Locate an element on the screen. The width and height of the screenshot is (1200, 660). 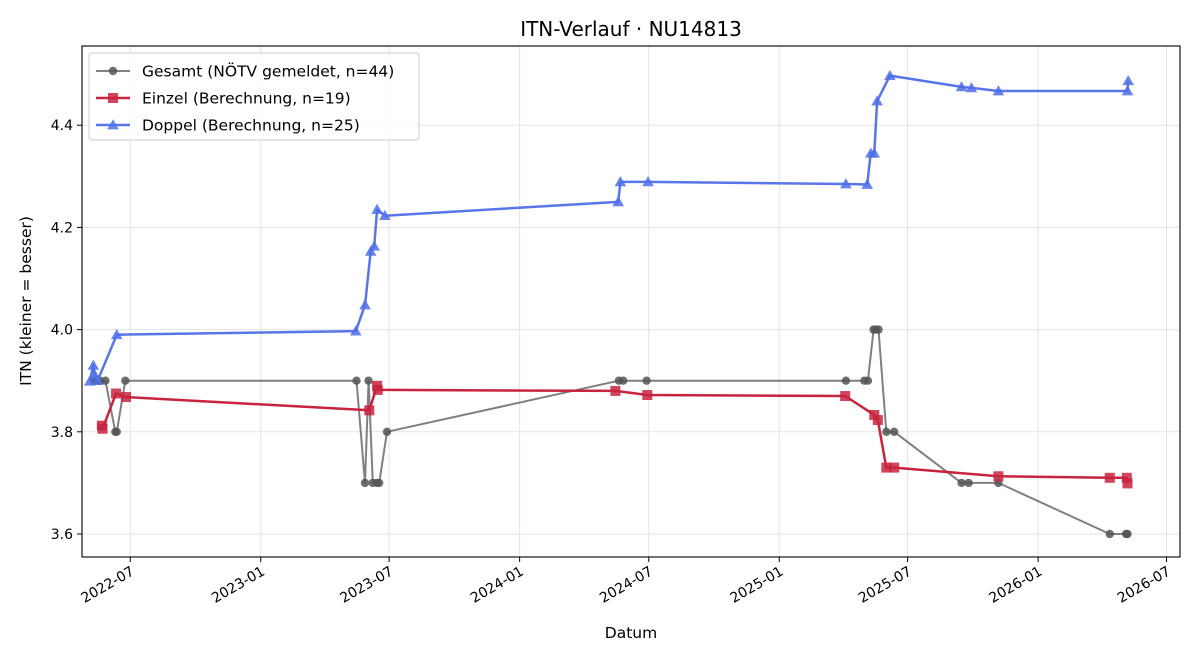
legend-item: Doppel (Berechnung, n=25) is located at coordinates (228, 126).